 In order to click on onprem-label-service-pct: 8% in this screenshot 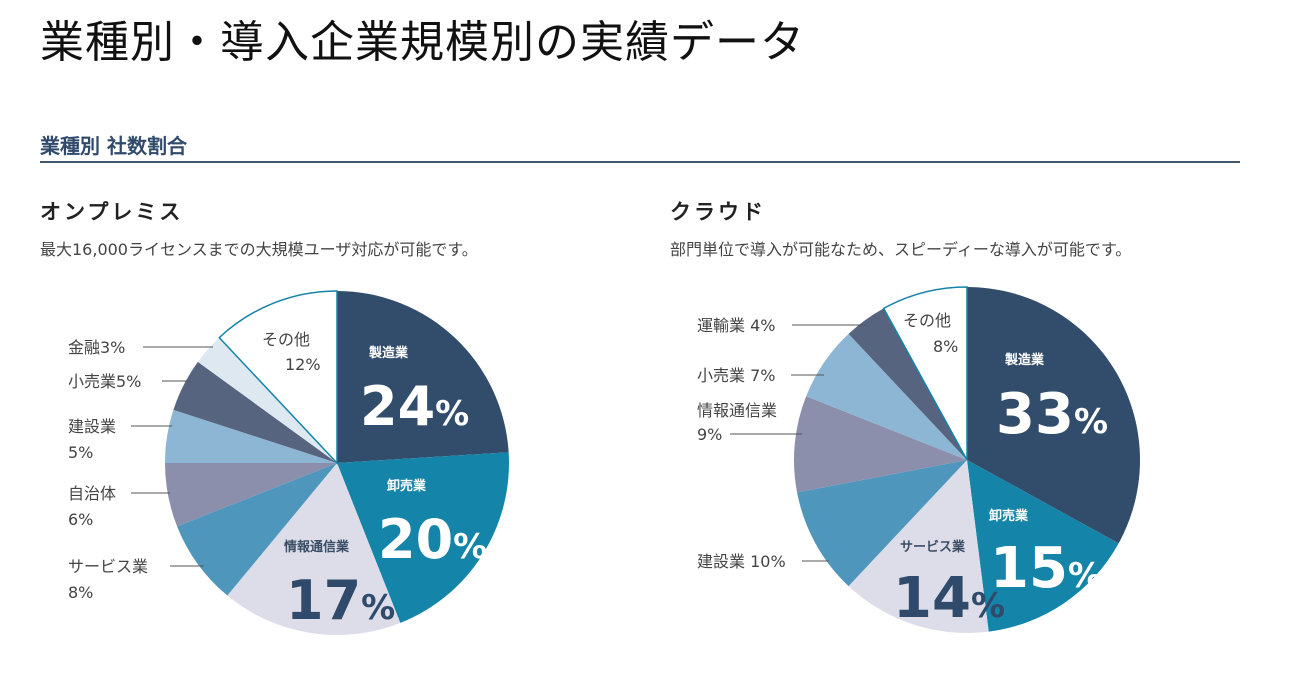, I will do `click(80, 592)`.